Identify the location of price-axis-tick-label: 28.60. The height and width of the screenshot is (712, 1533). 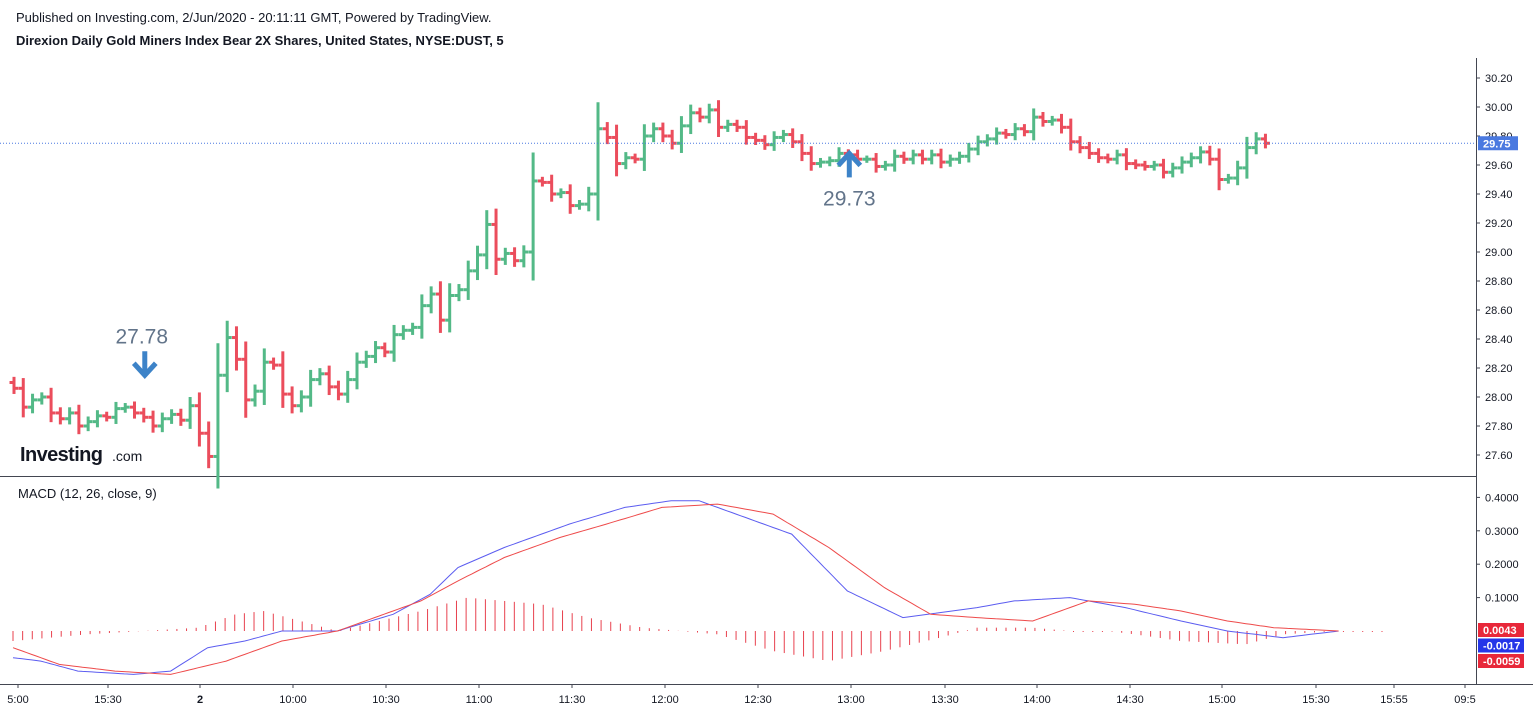
(1499, 311).